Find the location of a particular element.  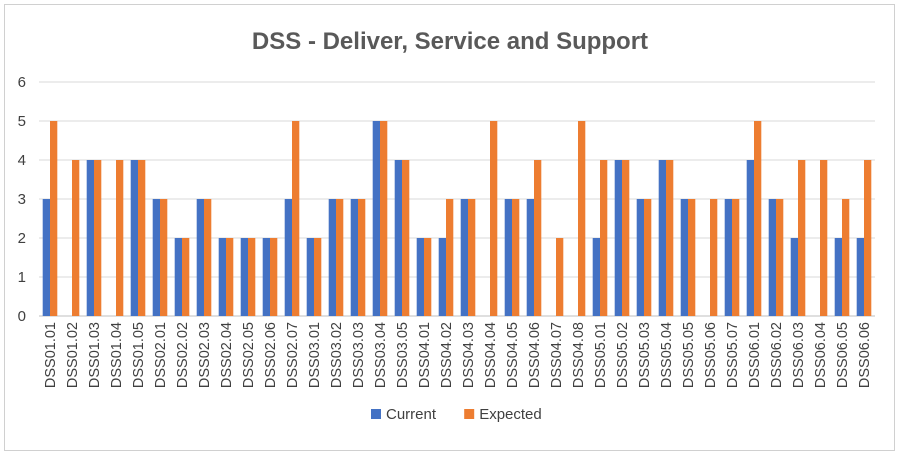

x-tick-label: DSS02.02 is located at coordinates (183, 355).